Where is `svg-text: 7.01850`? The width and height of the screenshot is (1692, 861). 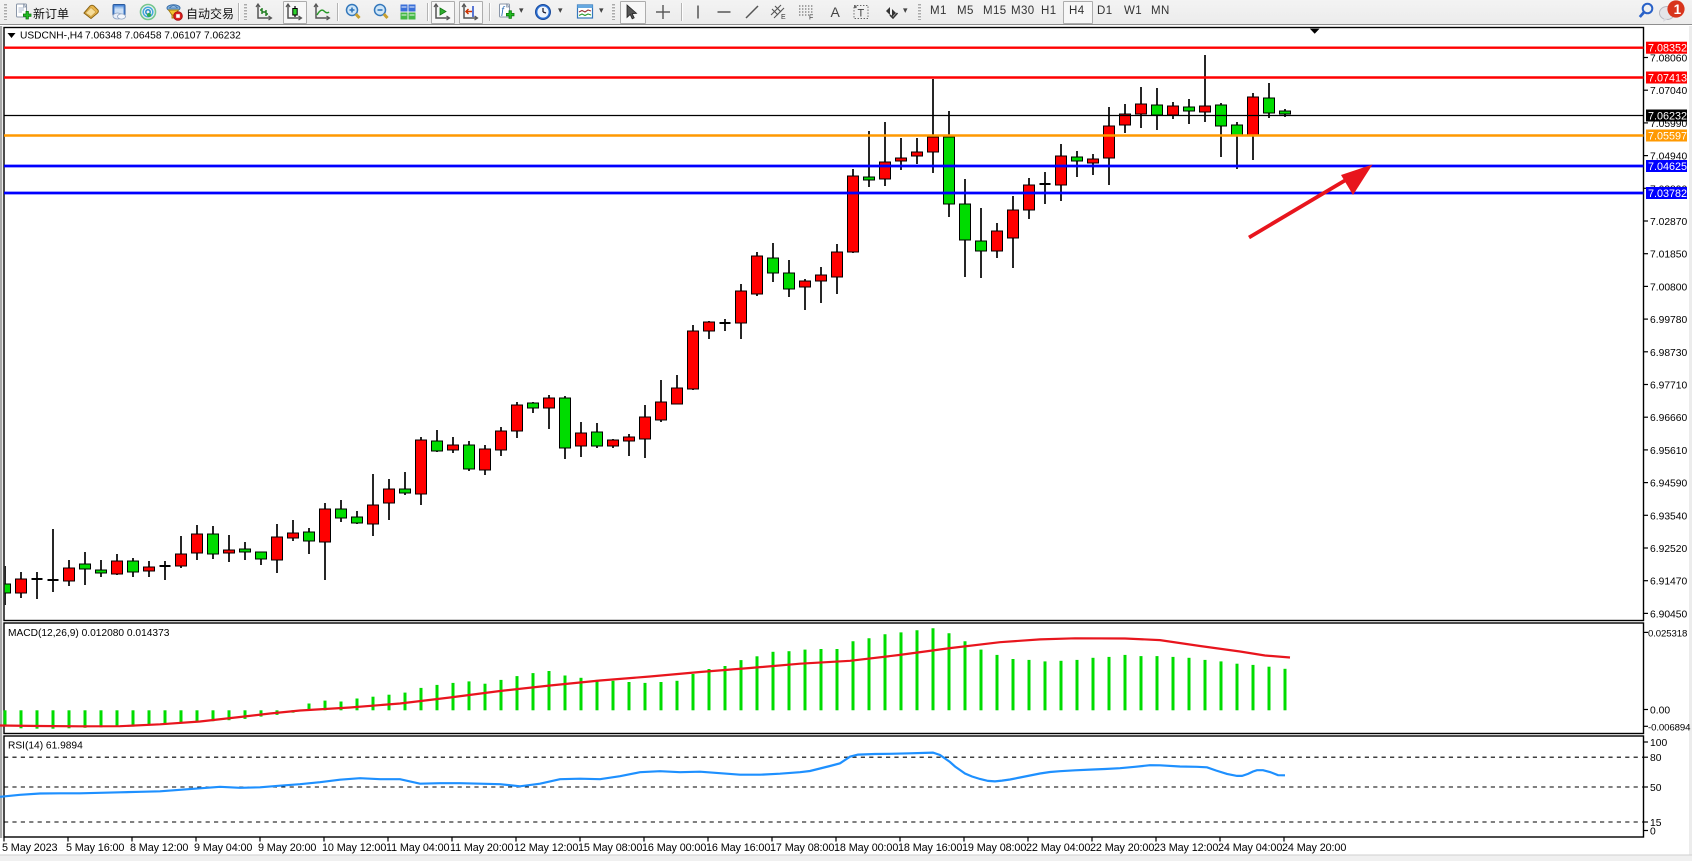 svg-text: 7.01850 is located at coordinates (1668, 255).